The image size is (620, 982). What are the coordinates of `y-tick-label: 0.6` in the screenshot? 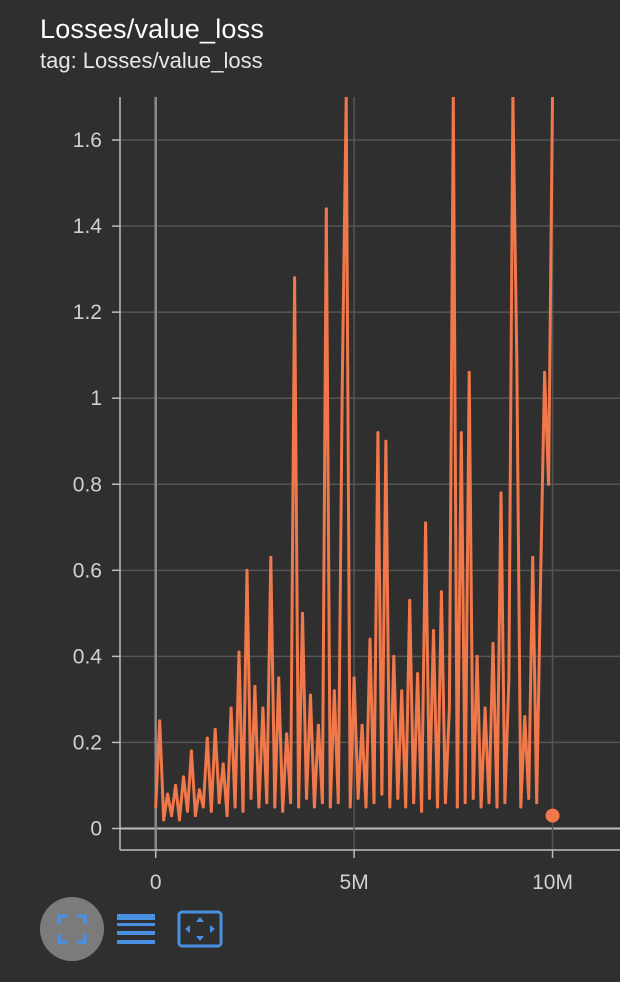 It's located at (87, 570).